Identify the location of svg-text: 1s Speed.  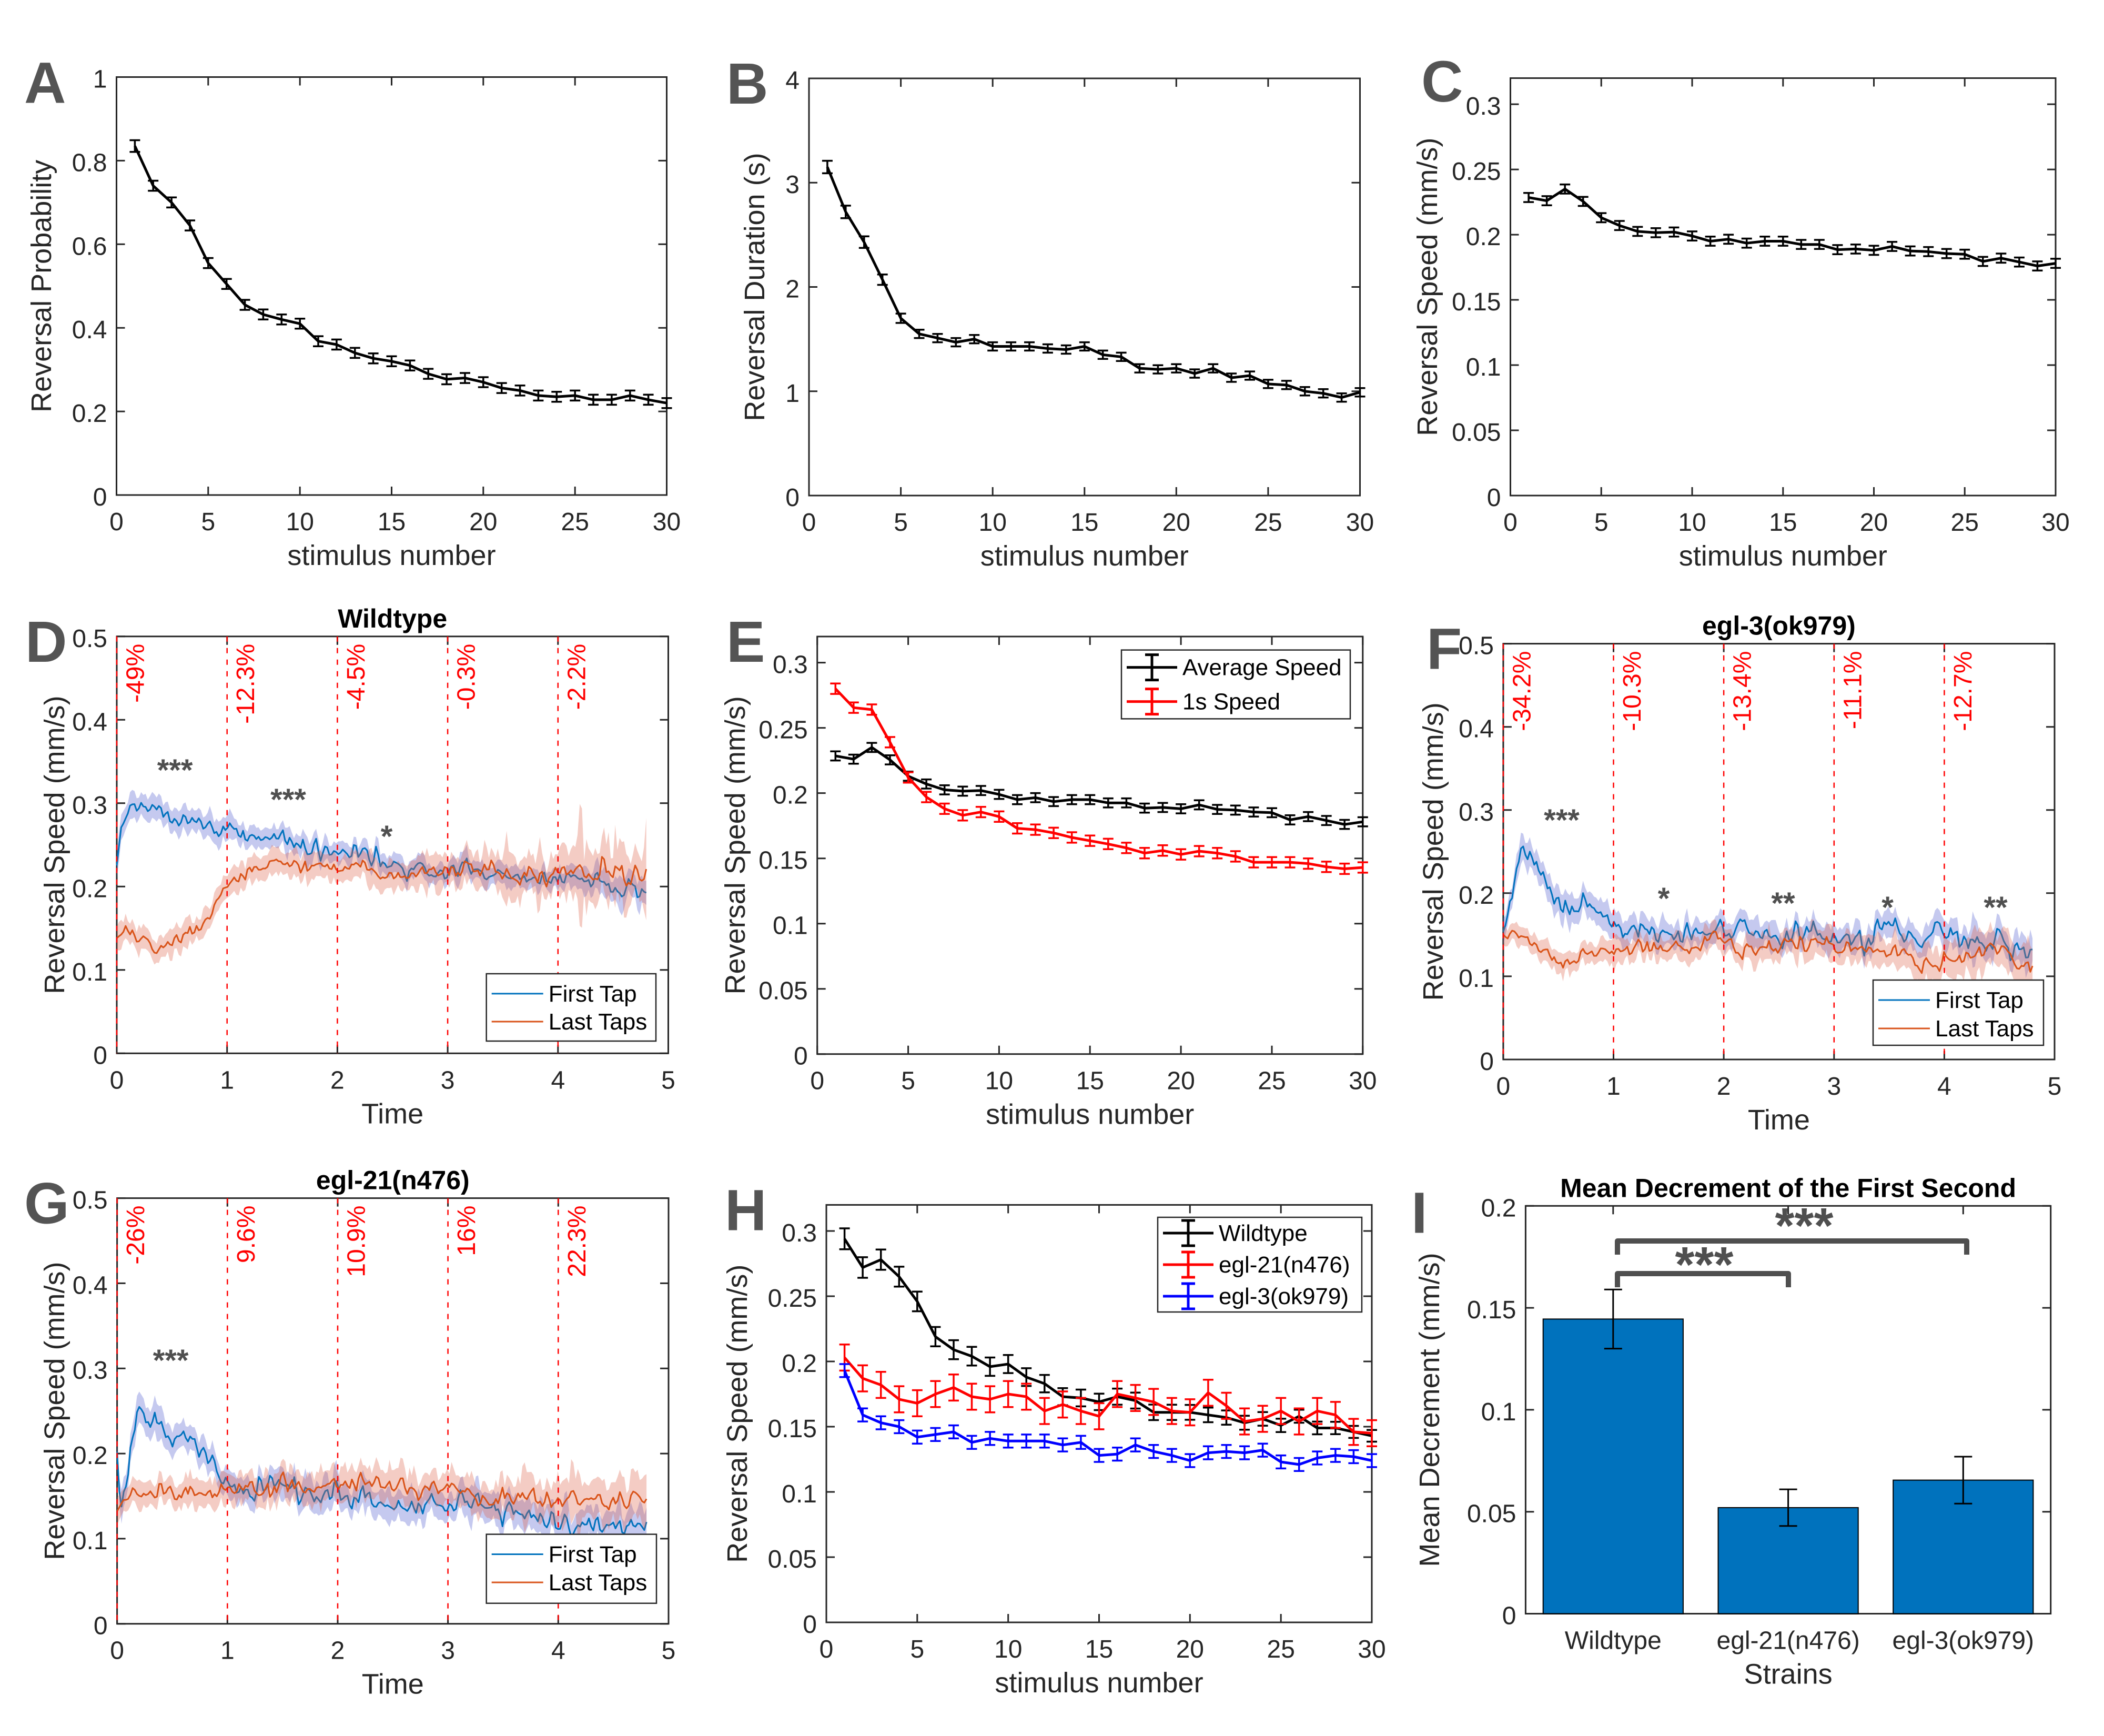
(1231, 702).